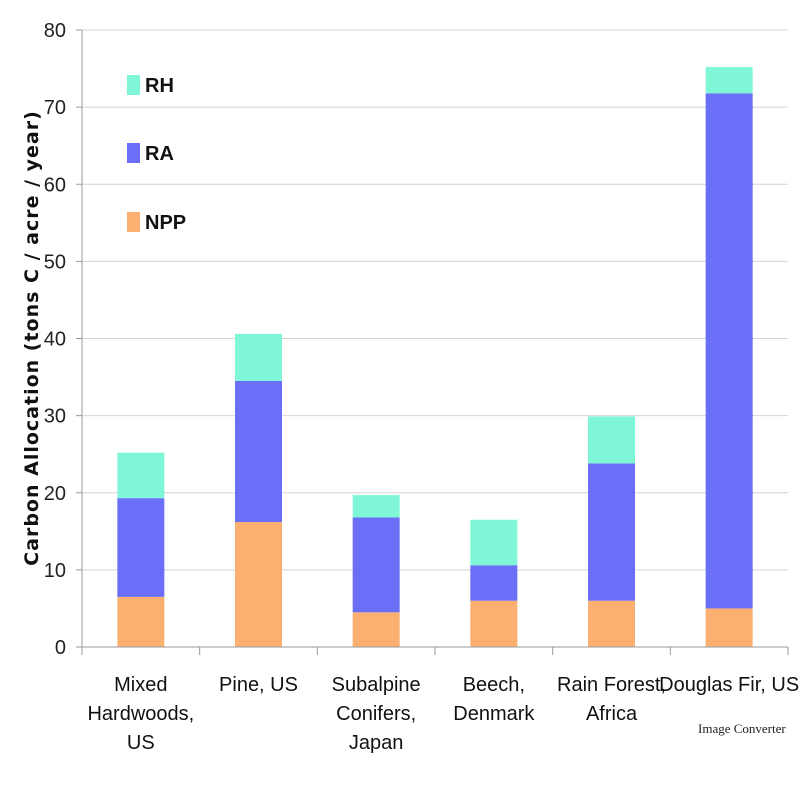  Describe the element at coordinates (32, 338) in the screenshot. I see `y-axis-label: Carbon Allocation (tons C / acre / year)` at that location.